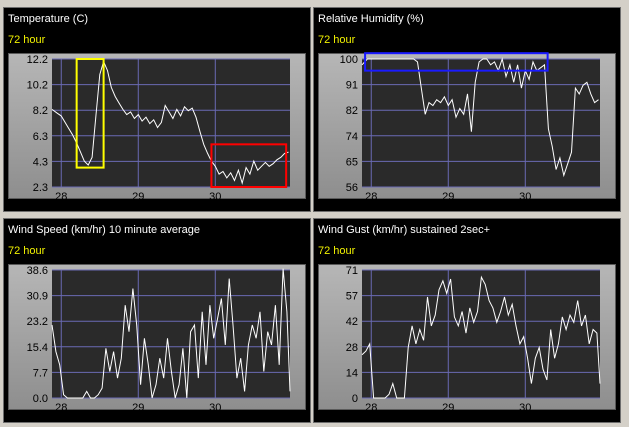  I want to click on y-tick-label: 2.3, so click(40, 188).